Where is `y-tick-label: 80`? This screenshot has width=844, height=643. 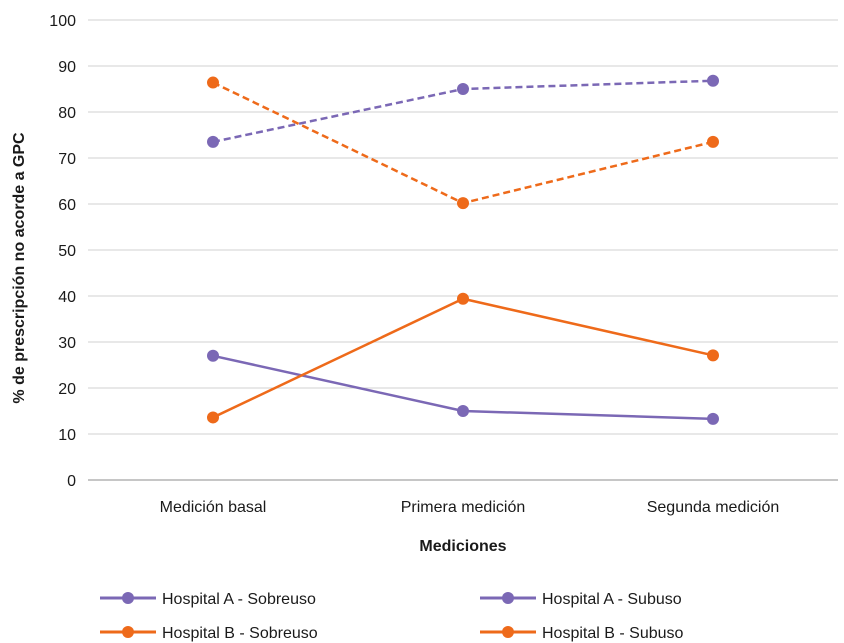
y-tick-label: 80 is located at coordinates (67, 113).